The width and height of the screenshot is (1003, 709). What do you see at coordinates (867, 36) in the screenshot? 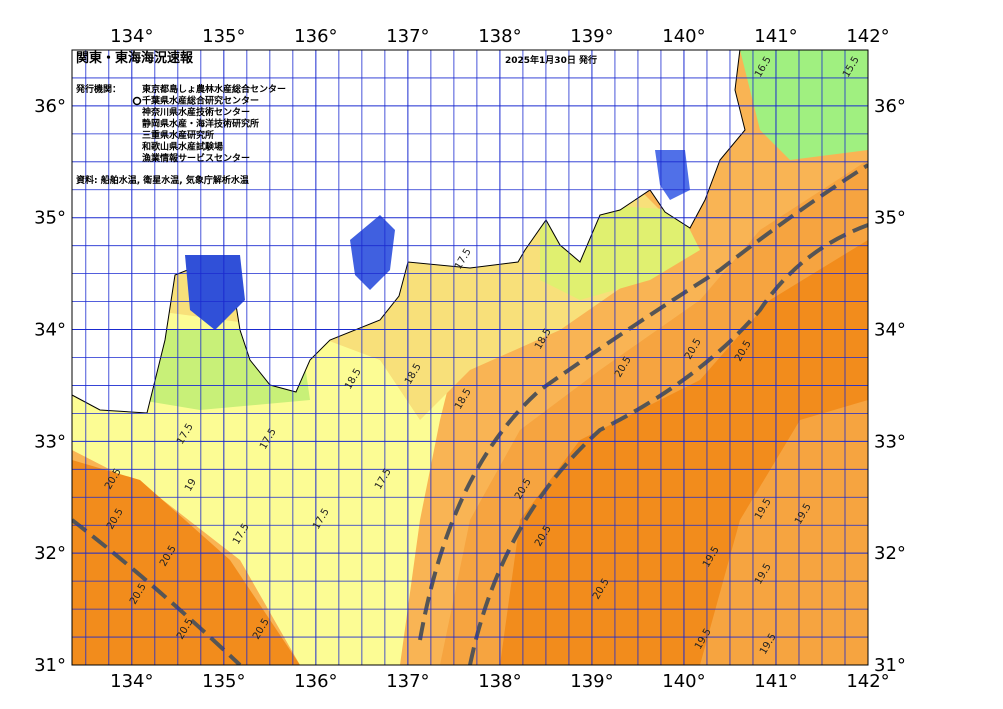
I see `lon-label-top: 142°` at bounding box center [867, 36].